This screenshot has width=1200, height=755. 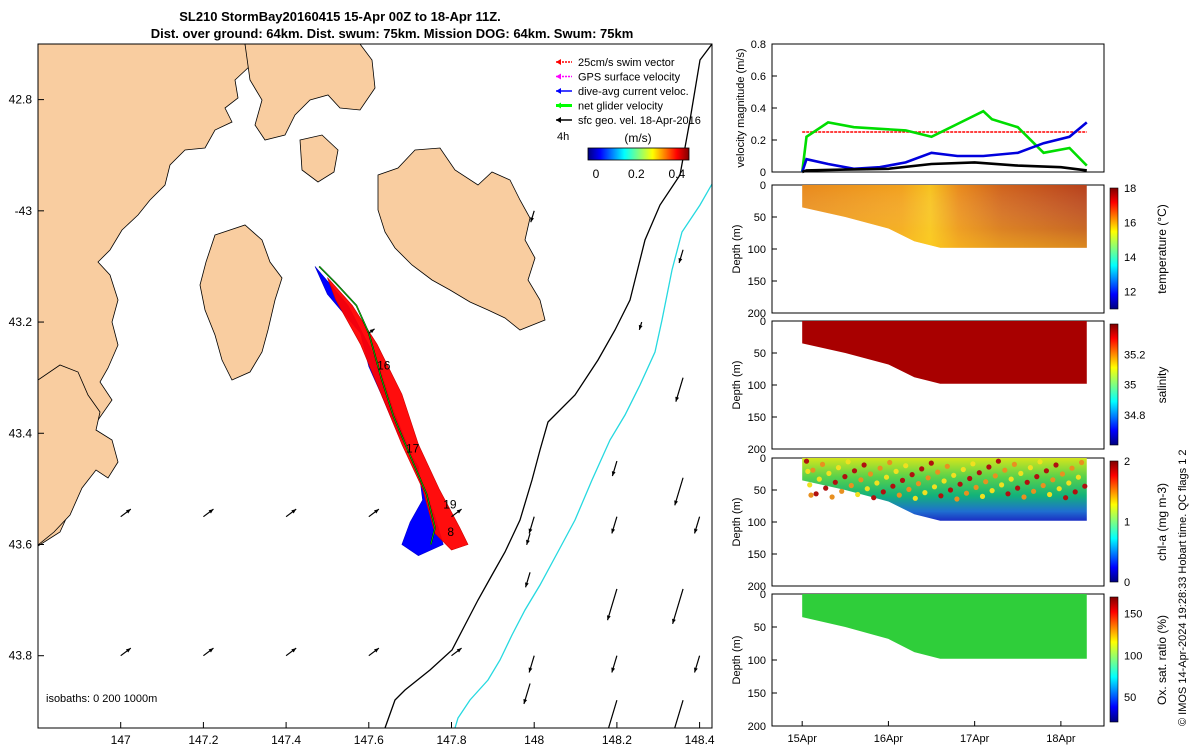 What do you see at coordinates (944, 489) in the screenshot?
I see `profile-data-field` at bounding box center [944, 489].